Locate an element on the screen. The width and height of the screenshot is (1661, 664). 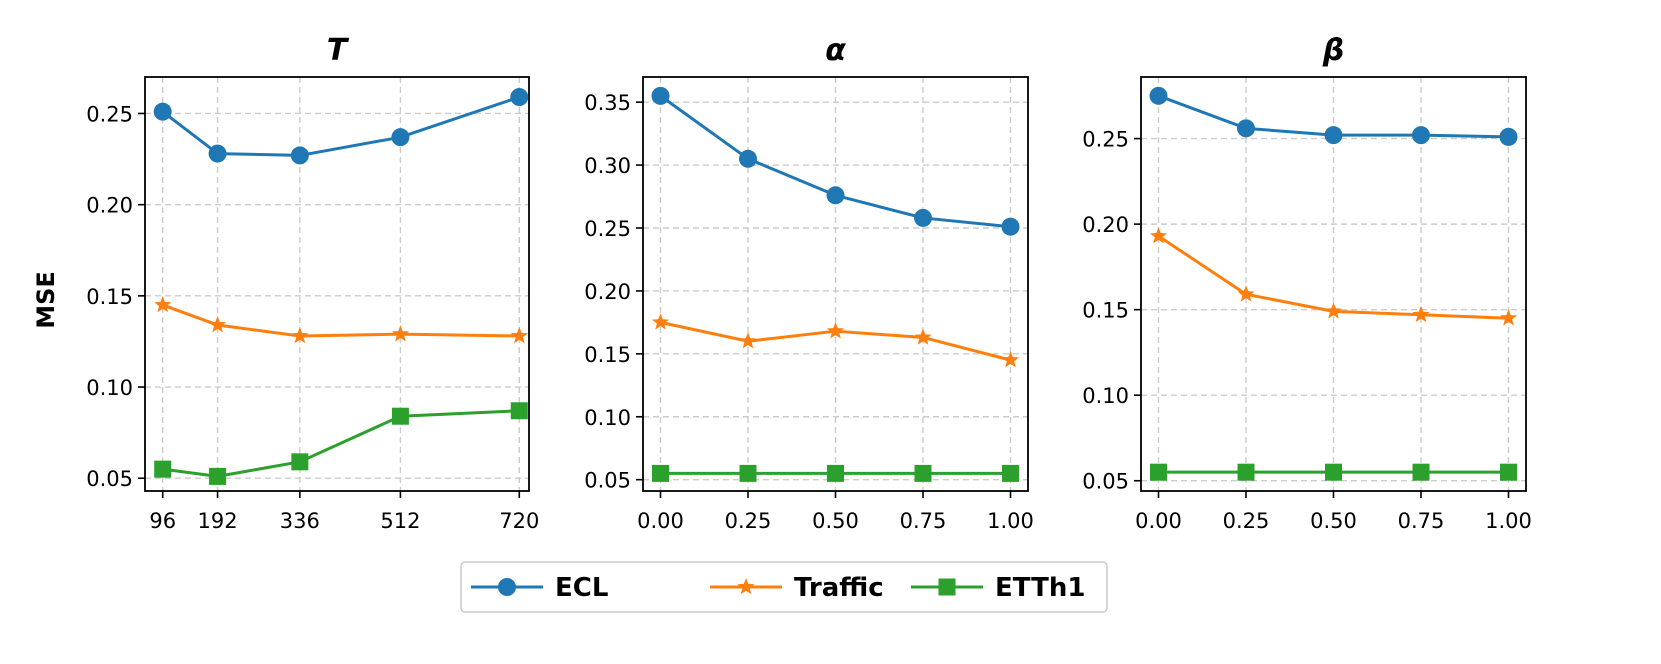
y-tick-label: 0.35 is located at coordinates (607, 103).